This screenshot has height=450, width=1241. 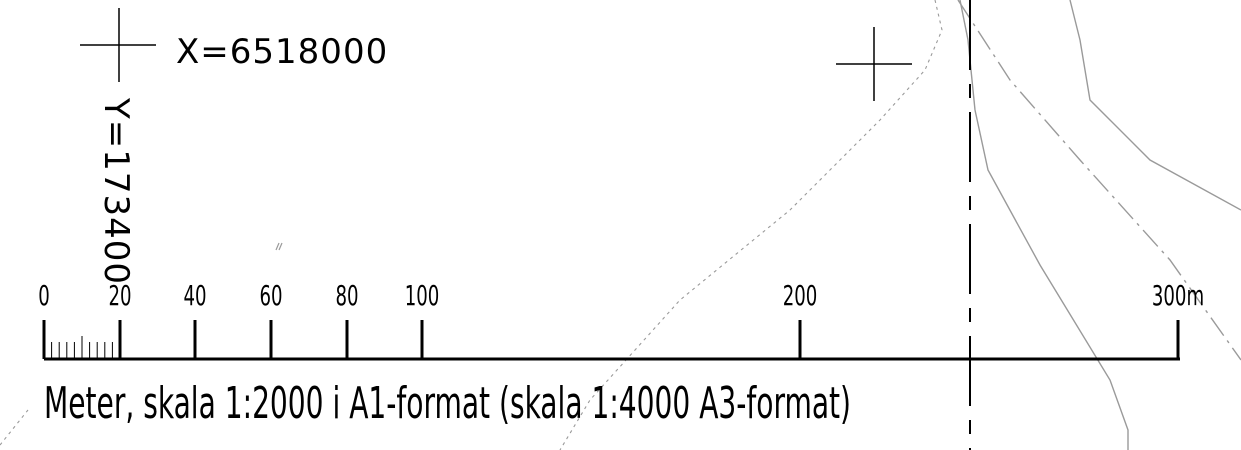 I want to click on road-edge-right, so click(x=1155, y=105).